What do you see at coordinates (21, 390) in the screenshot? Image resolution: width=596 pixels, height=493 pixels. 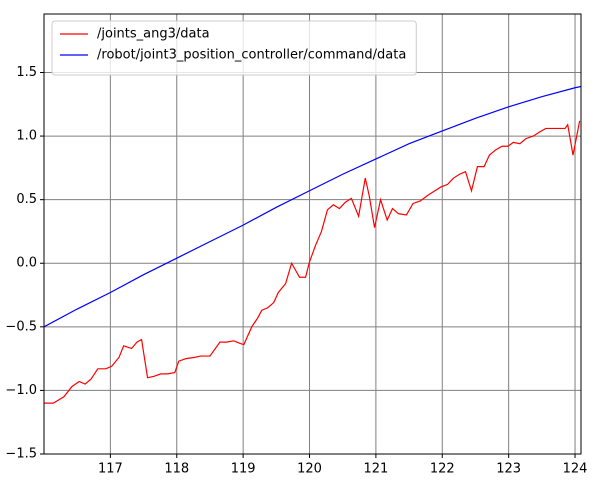 I see `y-tick-label: −1.0` at bounding box center [21, 390].